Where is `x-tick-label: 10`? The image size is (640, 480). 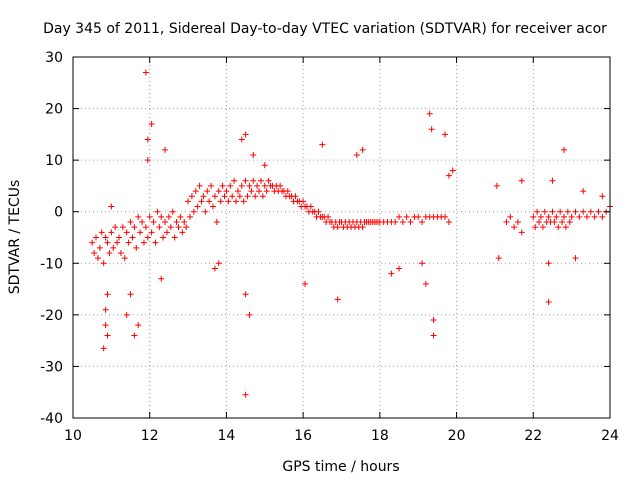
x-tick-label: 10 is located at coordinates (73, 436).